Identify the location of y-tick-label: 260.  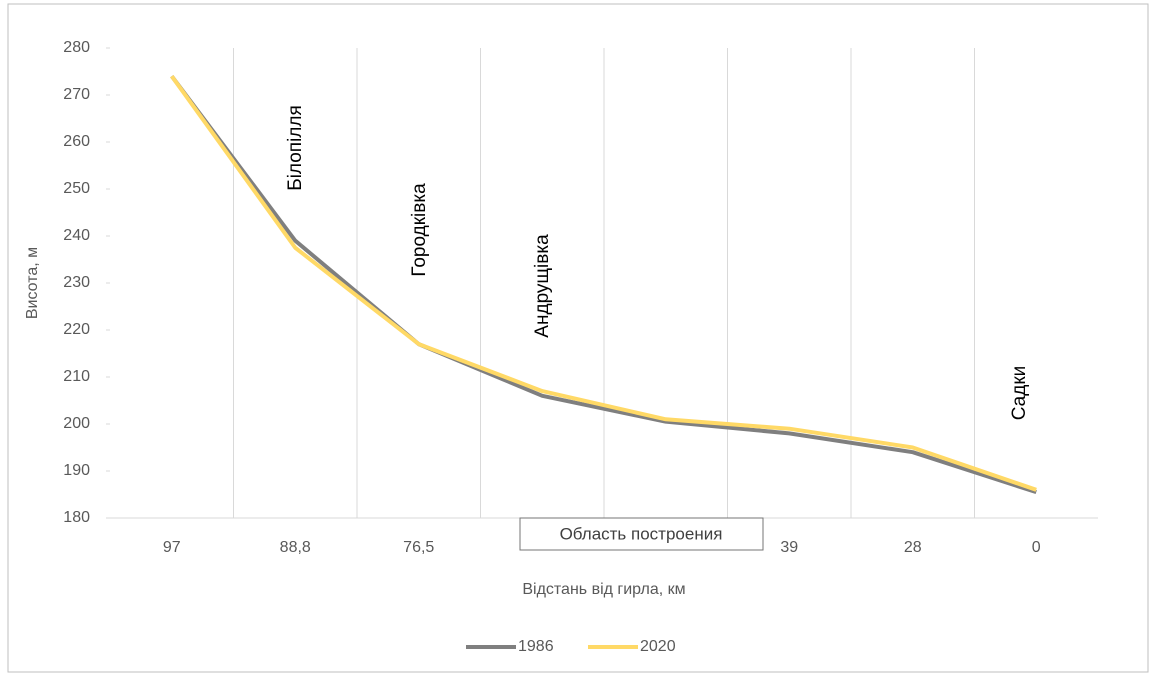
(76, 141).